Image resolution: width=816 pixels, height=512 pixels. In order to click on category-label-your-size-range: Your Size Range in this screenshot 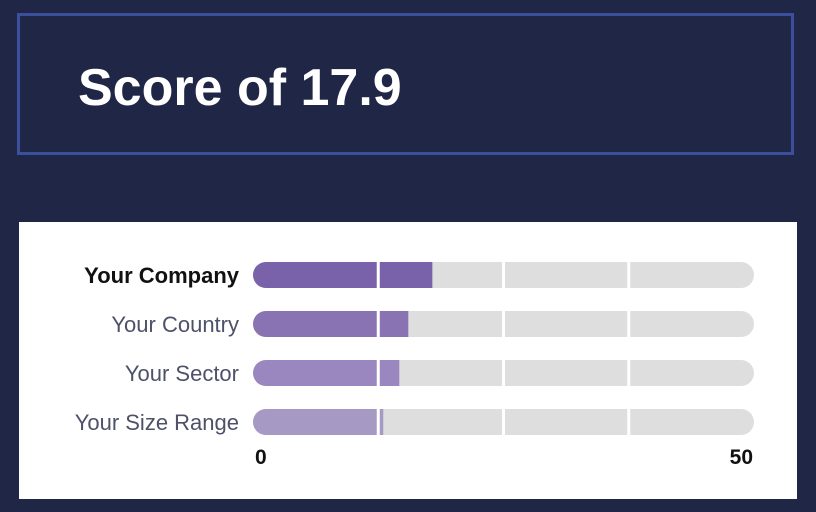, I will do `click(157, 422)`.